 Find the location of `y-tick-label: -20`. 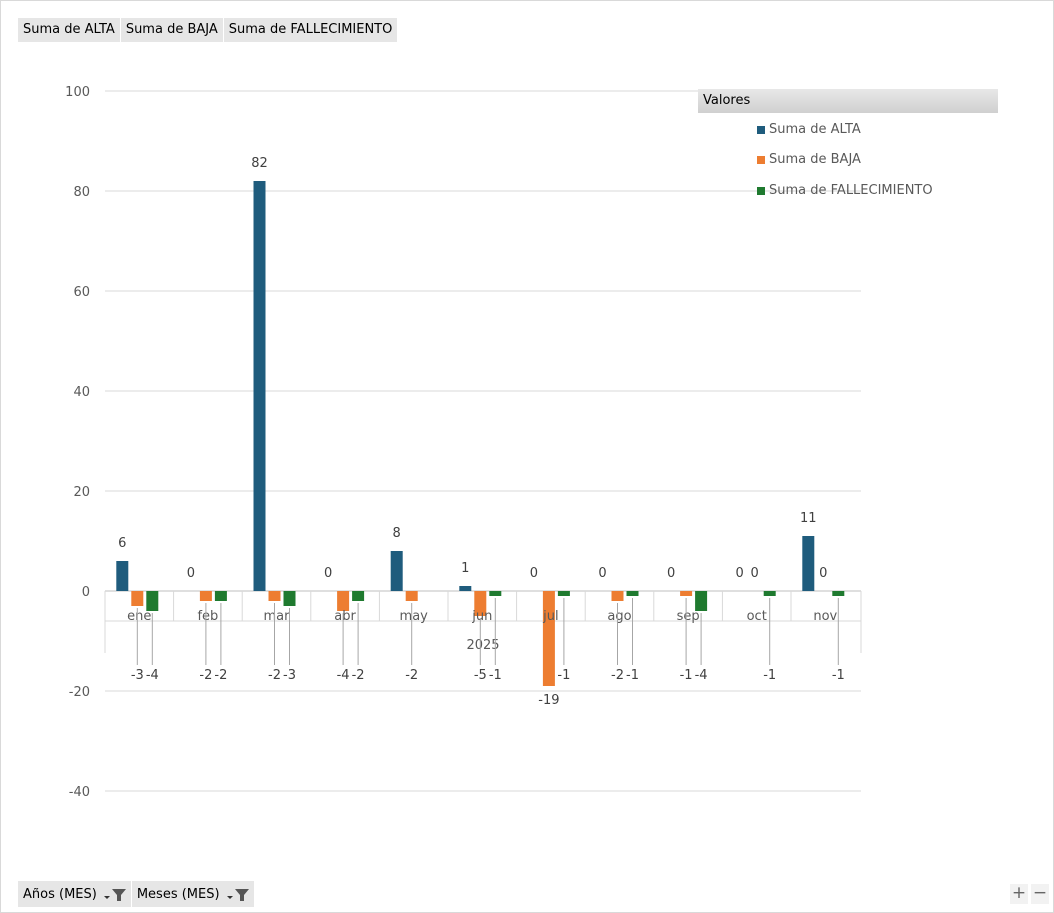

y-tick-label: -20 is located at coordinates (79, 692).